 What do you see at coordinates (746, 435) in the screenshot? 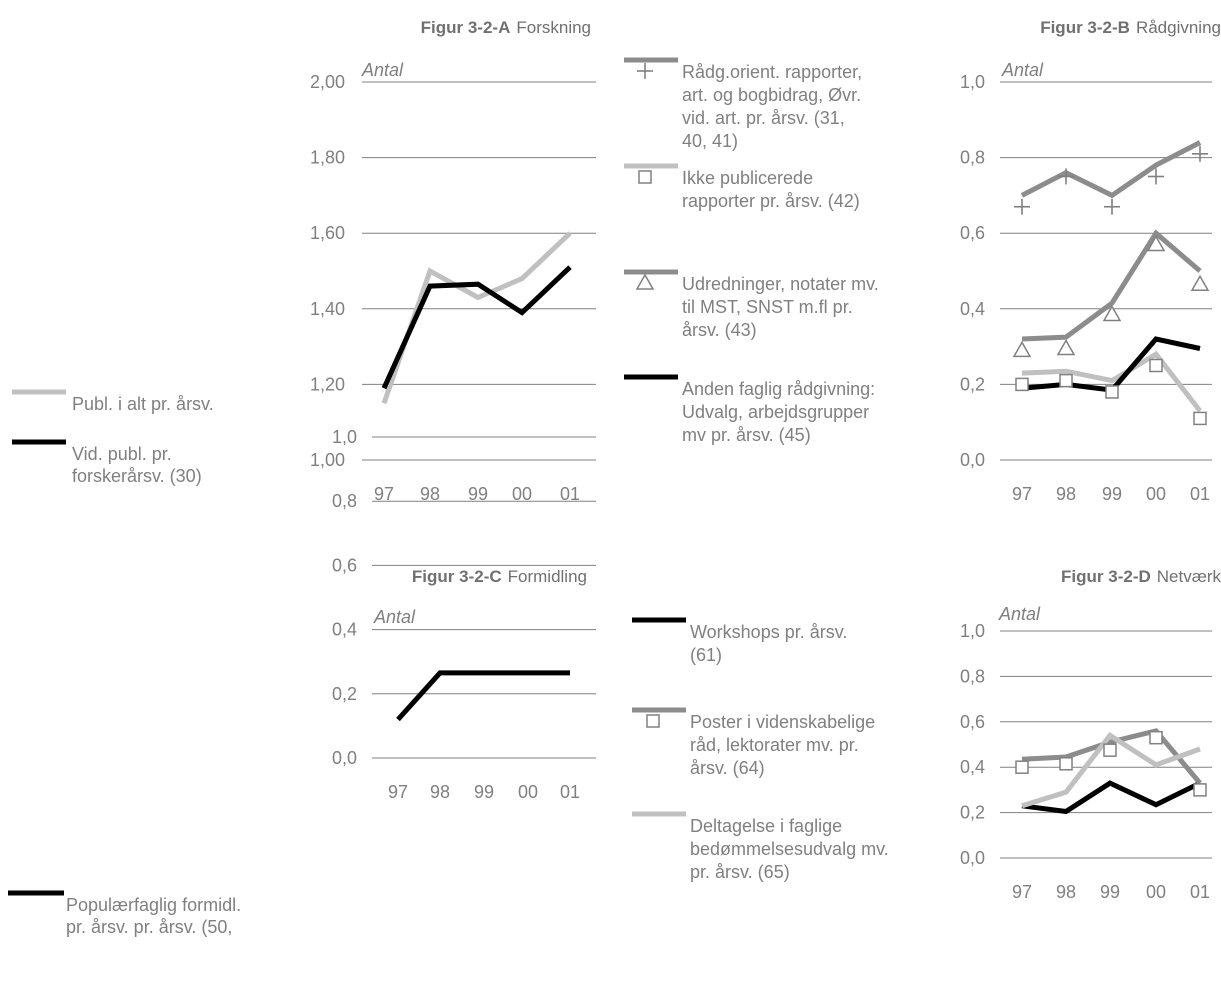
I see `legend-label: mv pr. årsv. (45)` at bounding box center [746, 435].